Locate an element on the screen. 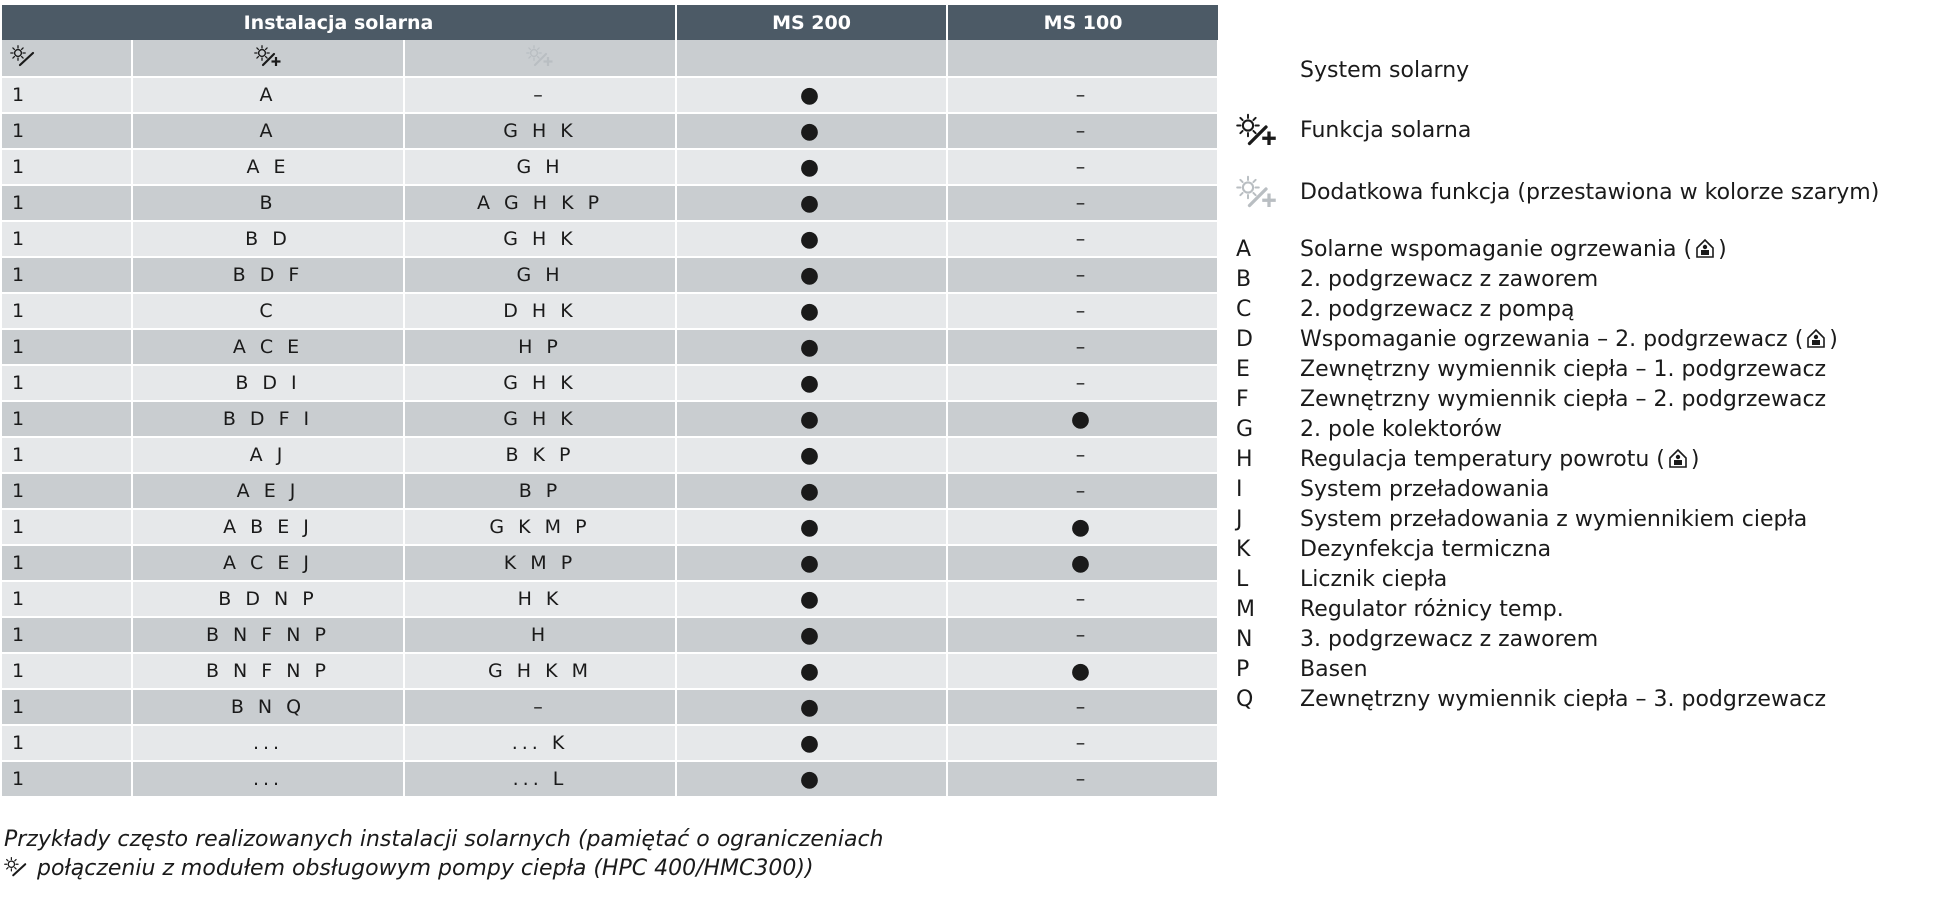  house-heating-icon is located at coordinates (1816, 338).